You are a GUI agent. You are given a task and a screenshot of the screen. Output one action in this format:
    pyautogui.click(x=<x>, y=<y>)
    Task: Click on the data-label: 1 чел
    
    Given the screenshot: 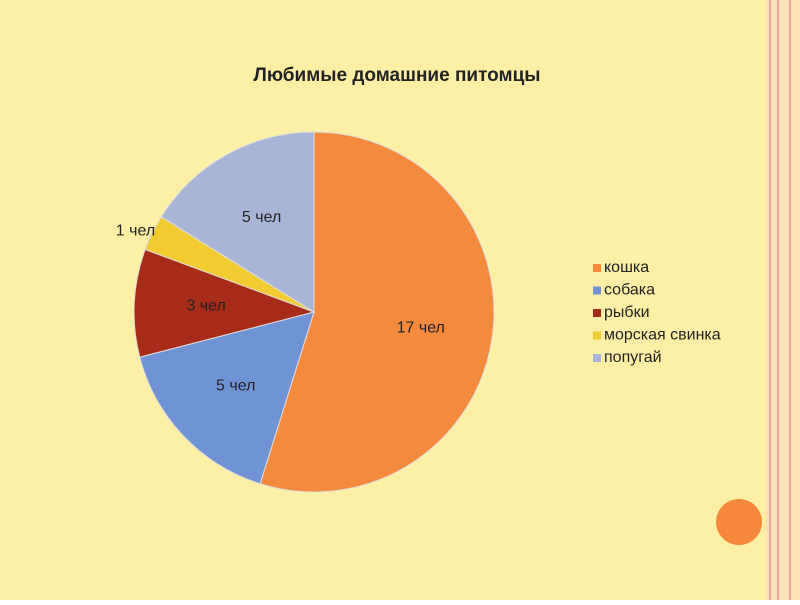 What is the action you would take?
    pyautogui.click(x=135, y=230)
    